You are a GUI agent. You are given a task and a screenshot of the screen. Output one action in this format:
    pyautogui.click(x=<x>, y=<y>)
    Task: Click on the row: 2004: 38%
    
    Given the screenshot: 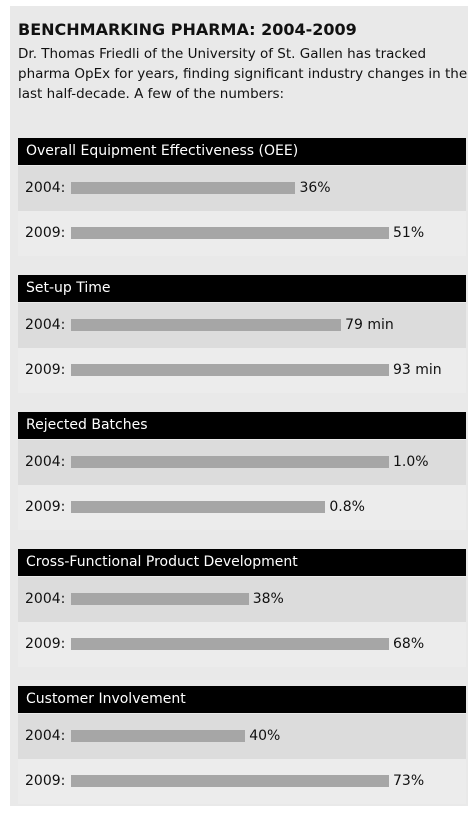 What is the action you would take?
    pyautogui.click(x=242, y=599)
    